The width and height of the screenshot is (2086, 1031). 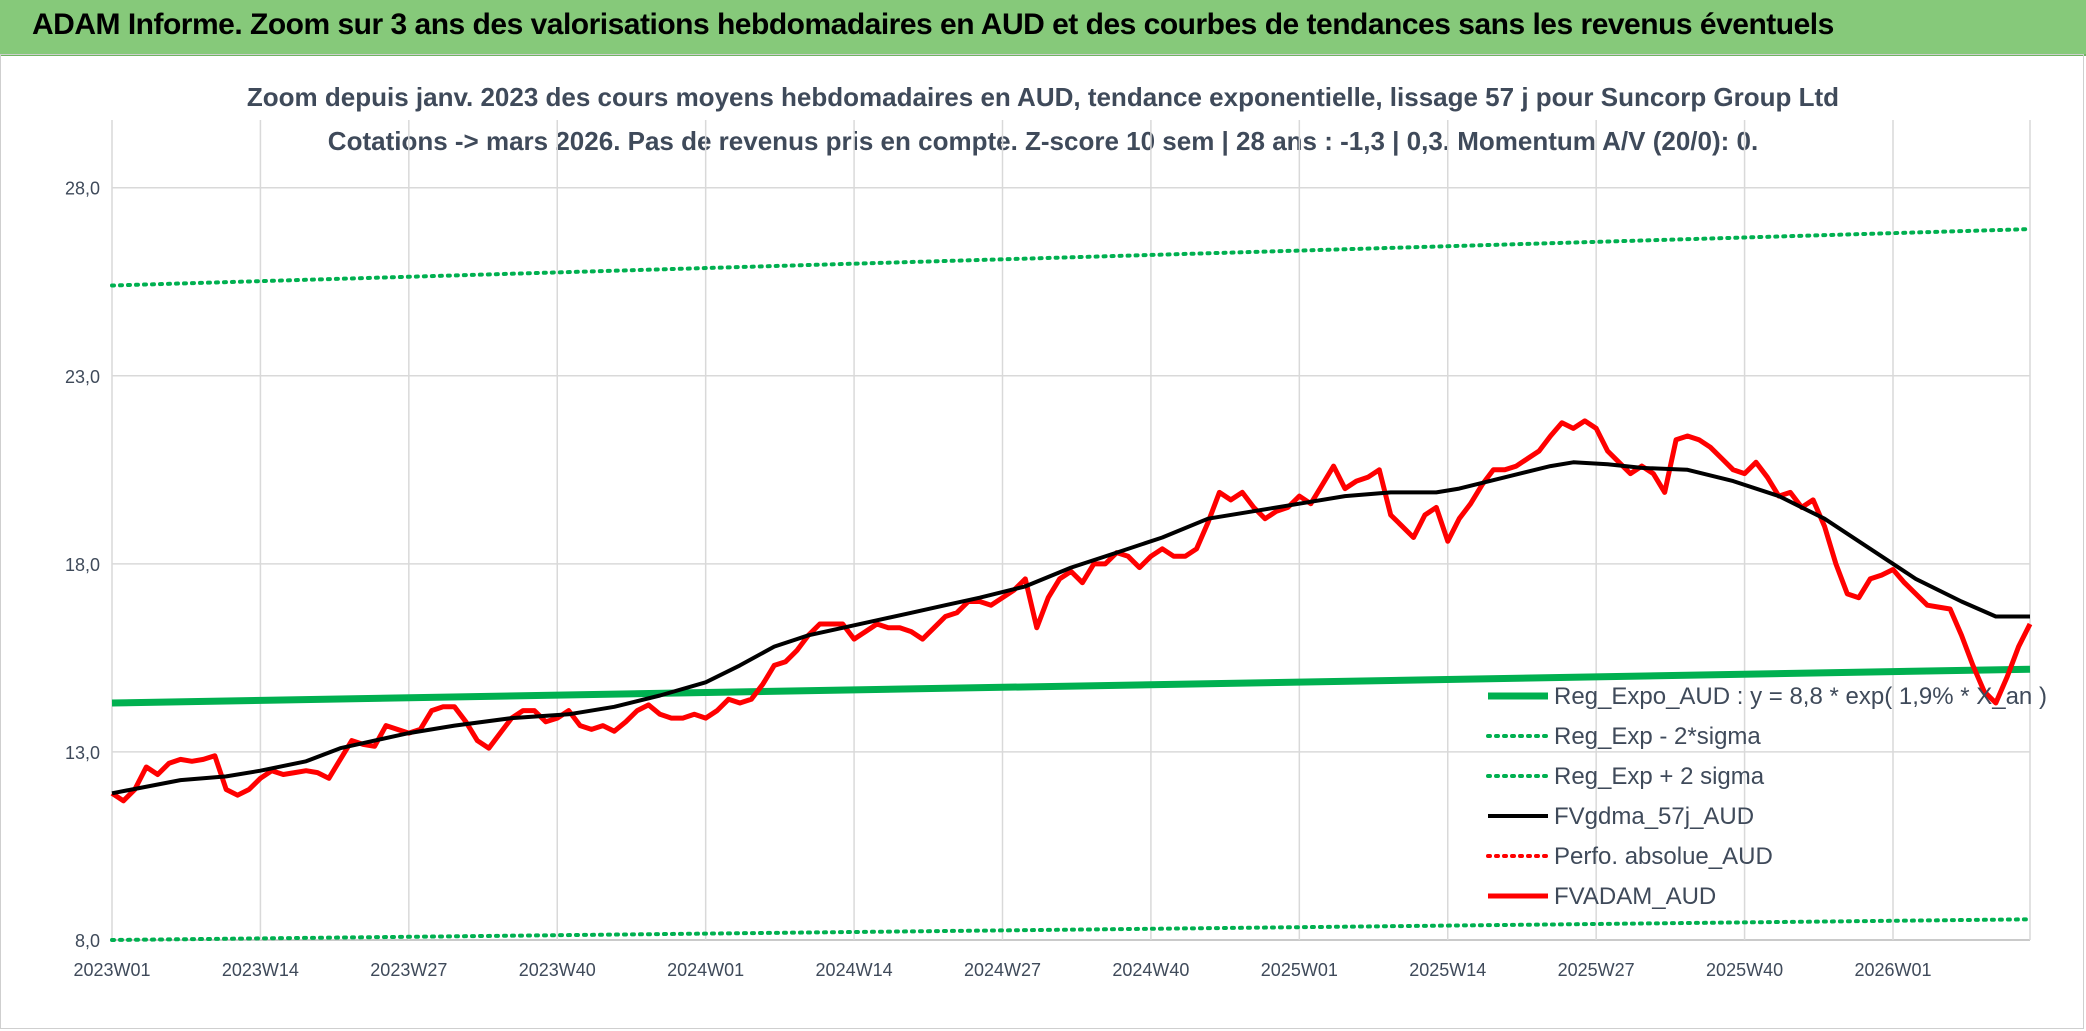 I want to click on x-tick-label: 2024W40, so click(x=1150, y=970).